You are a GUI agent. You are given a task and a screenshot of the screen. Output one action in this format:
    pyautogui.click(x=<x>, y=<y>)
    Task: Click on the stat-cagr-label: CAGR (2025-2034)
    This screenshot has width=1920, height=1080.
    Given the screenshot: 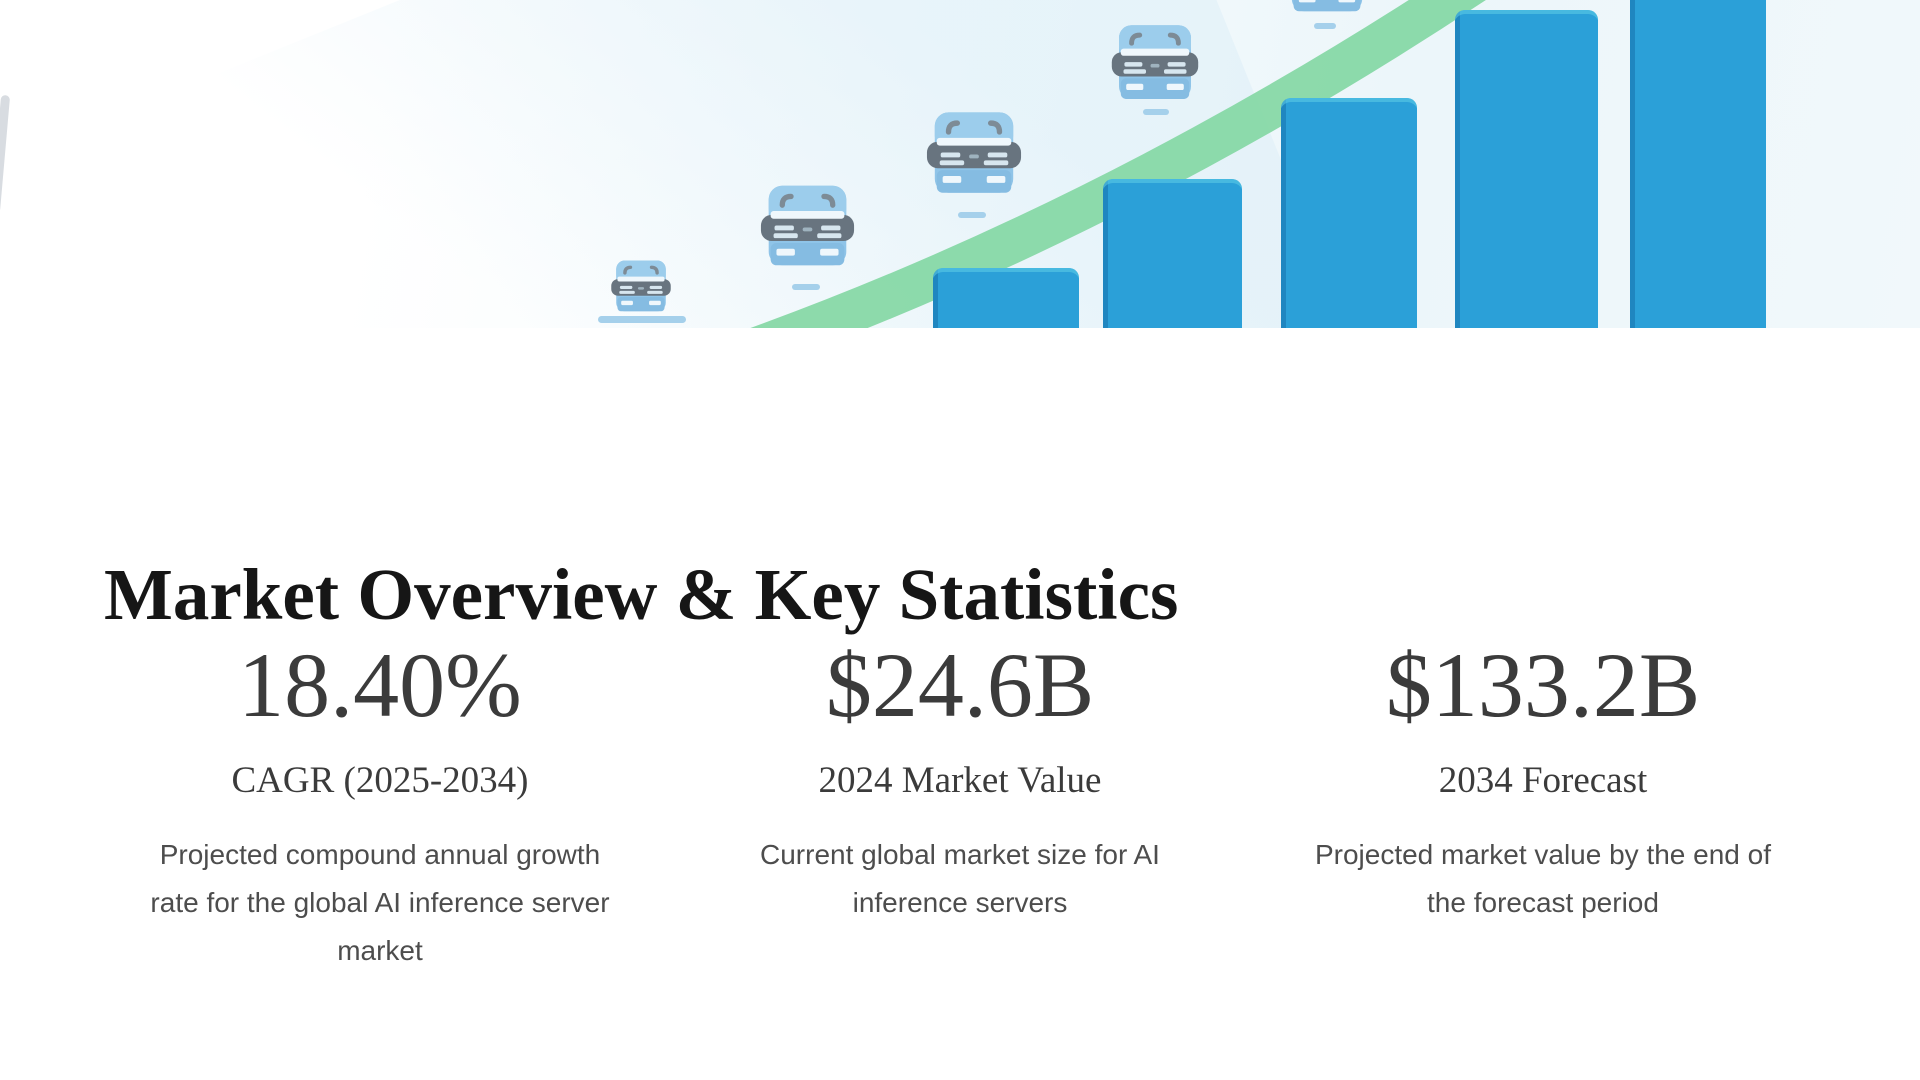 What is the action you would take?
    pyautogui.click(x=380, y=780)
    